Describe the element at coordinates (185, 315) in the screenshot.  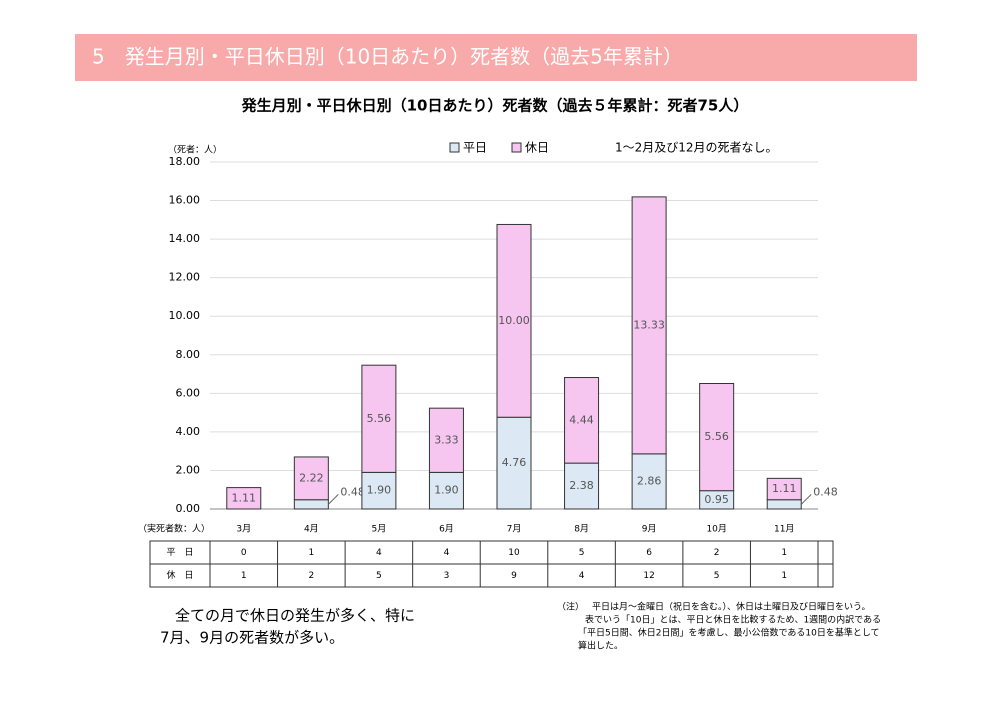
I see `y-tick-label: 10.00` at that location.